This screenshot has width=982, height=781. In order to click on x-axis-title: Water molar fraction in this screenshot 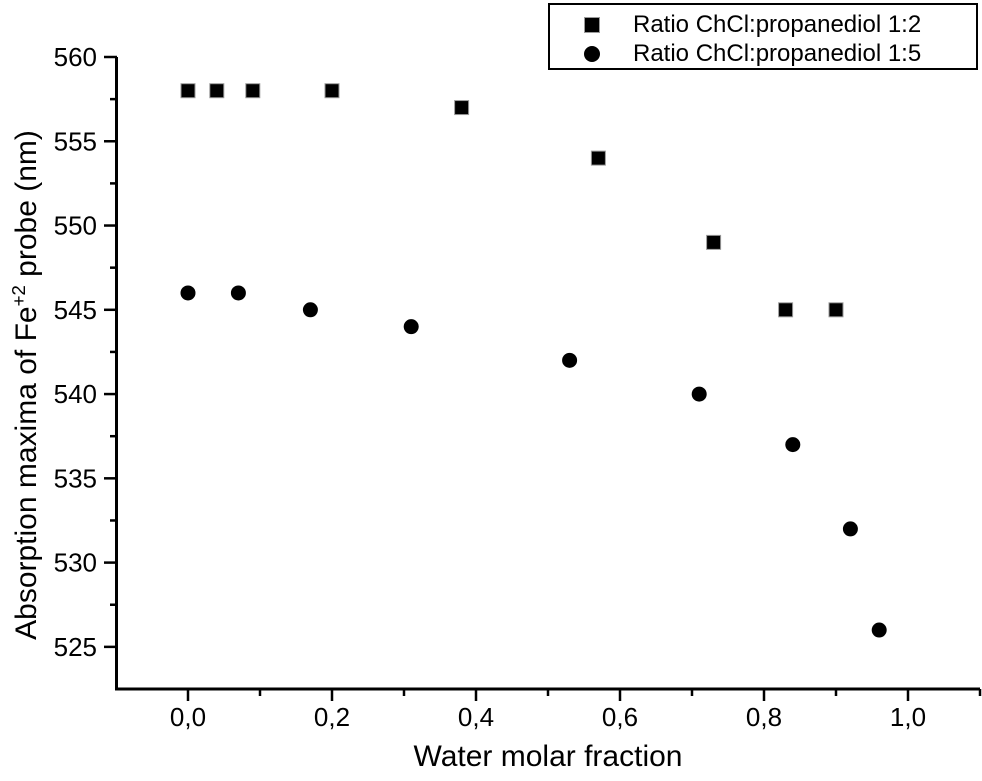, I will do `click(548, 756)`.